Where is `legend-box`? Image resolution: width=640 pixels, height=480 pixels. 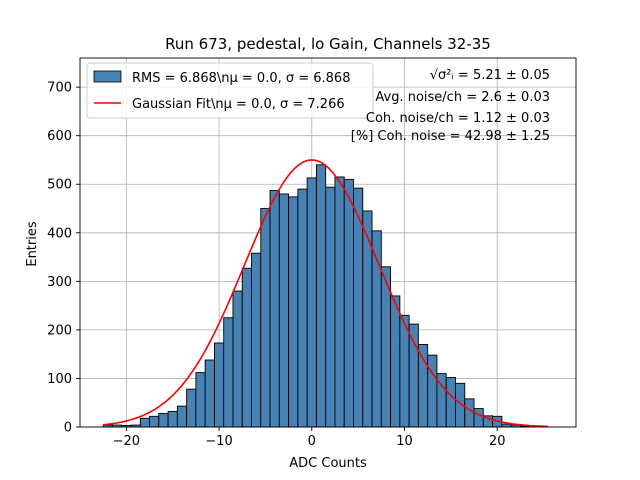
legend-box is located at coordinates (230, 90).